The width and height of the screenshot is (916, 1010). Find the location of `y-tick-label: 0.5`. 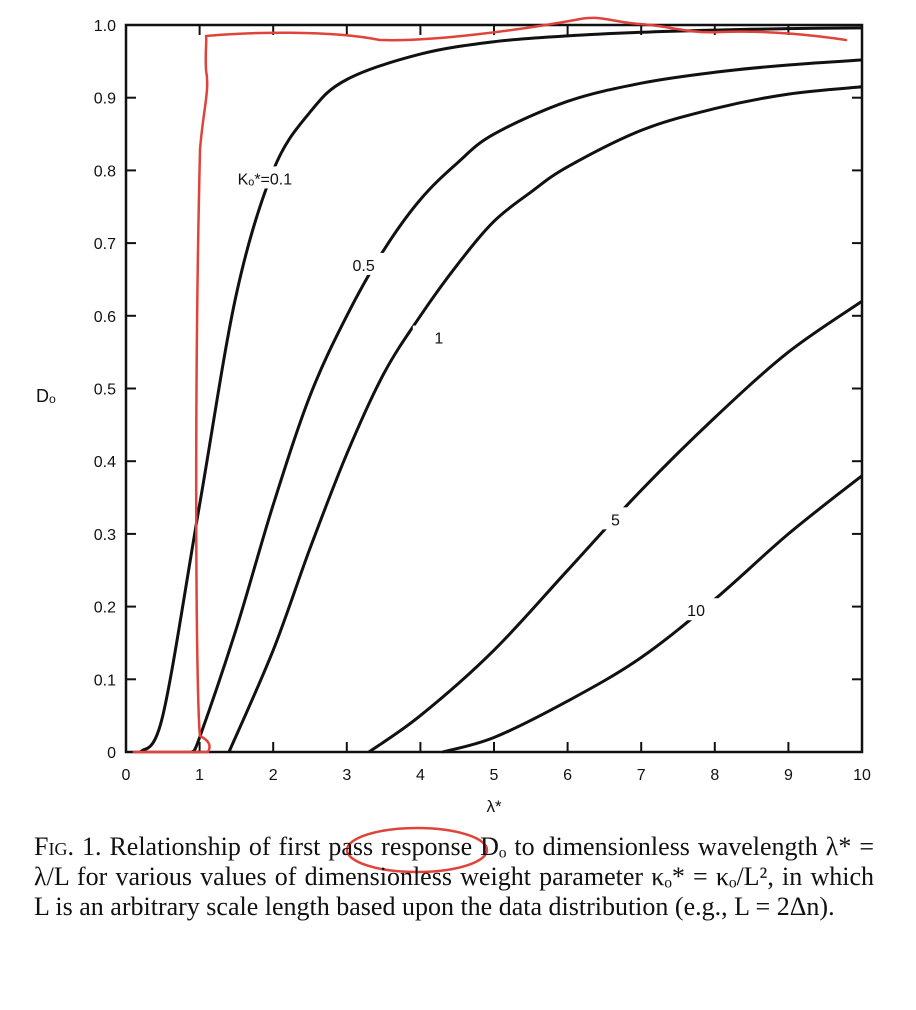

y-tick-label: 0.5 is located at coordinates (105, 390).